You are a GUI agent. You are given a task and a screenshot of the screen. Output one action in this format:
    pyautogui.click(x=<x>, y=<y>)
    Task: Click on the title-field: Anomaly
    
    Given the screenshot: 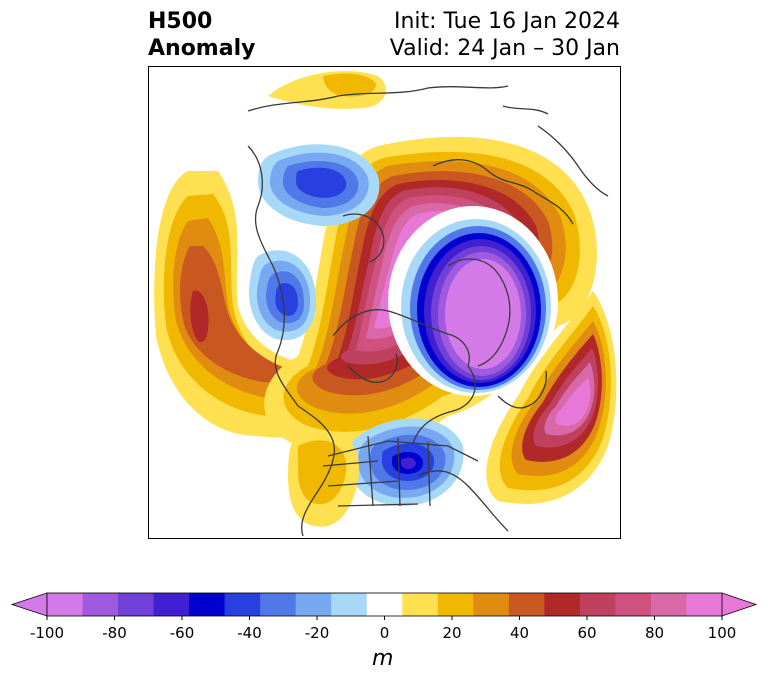 What is the action you would take?
    pyautogui.click(x=202, y=48)
    